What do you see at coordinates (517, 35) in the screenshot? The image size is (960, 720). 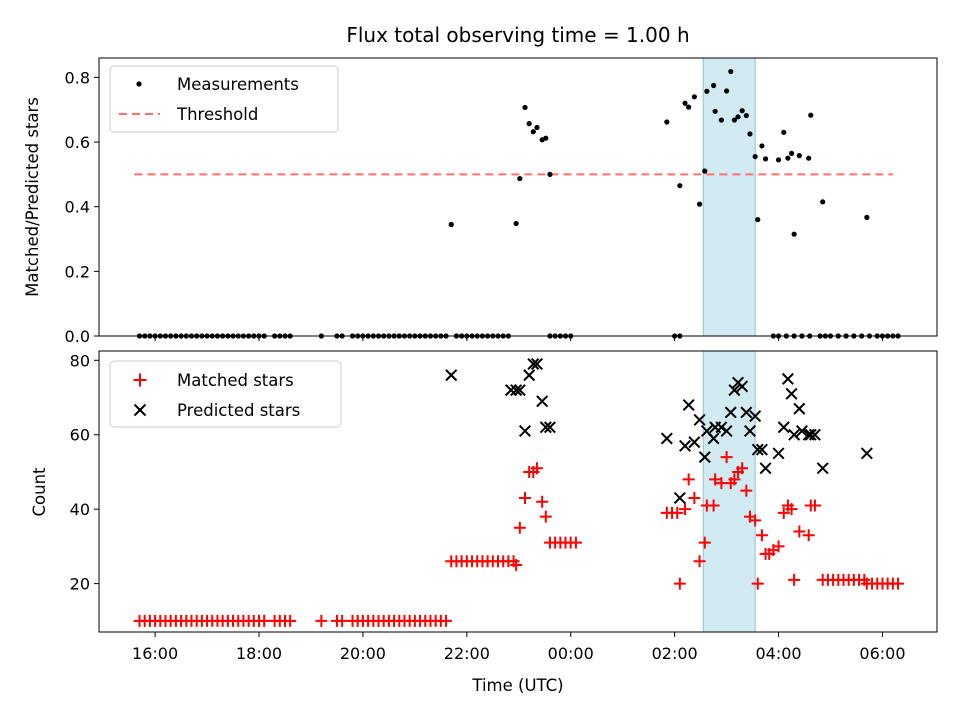 I see `chart-title: Flux total observing time = 1.00 h` at bounding box center [517, 35].